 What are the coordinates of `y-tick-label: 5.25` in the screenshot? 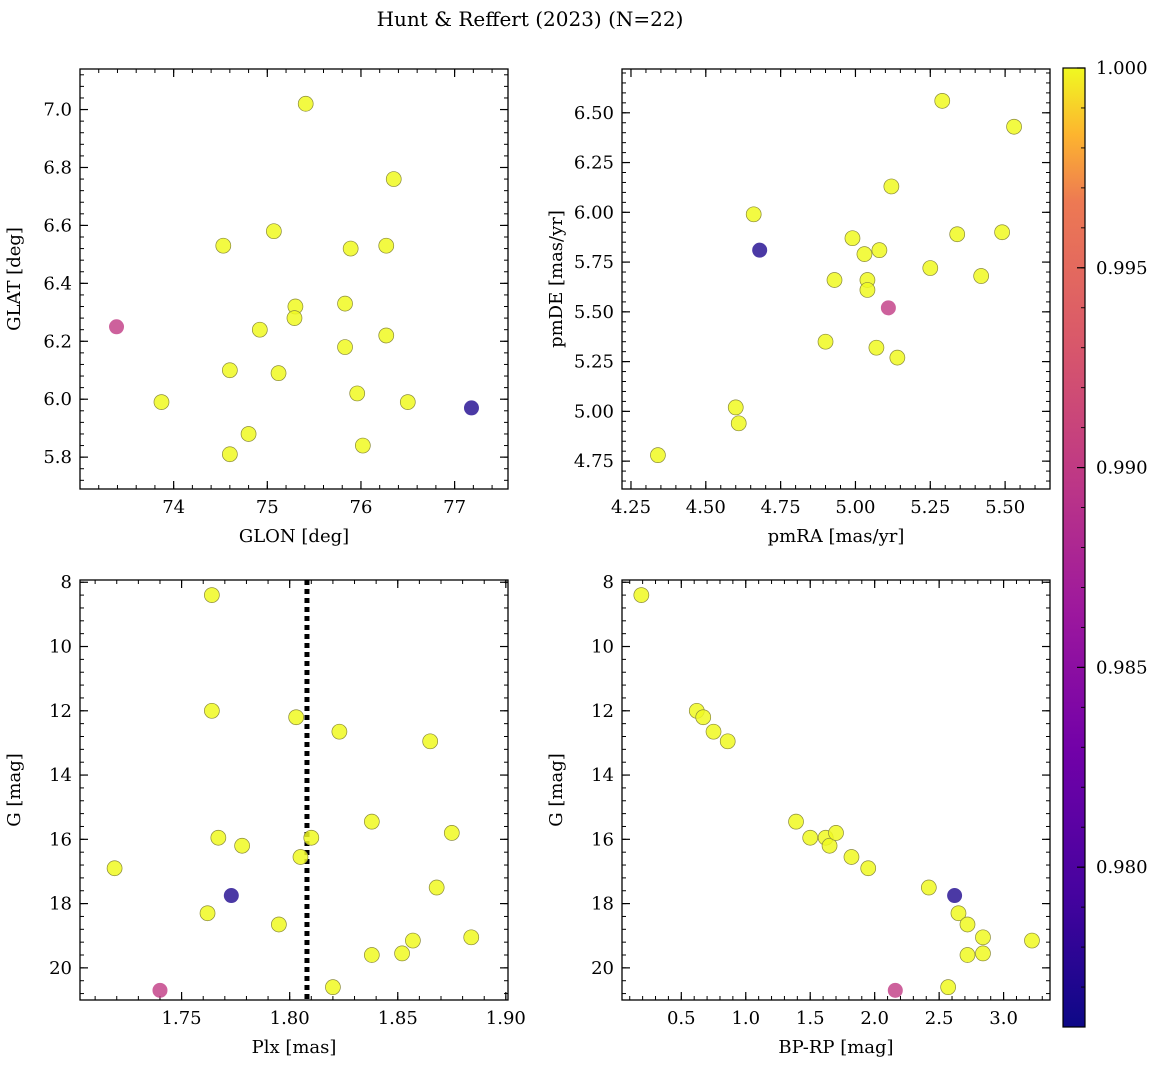 It's located at (594, 362).